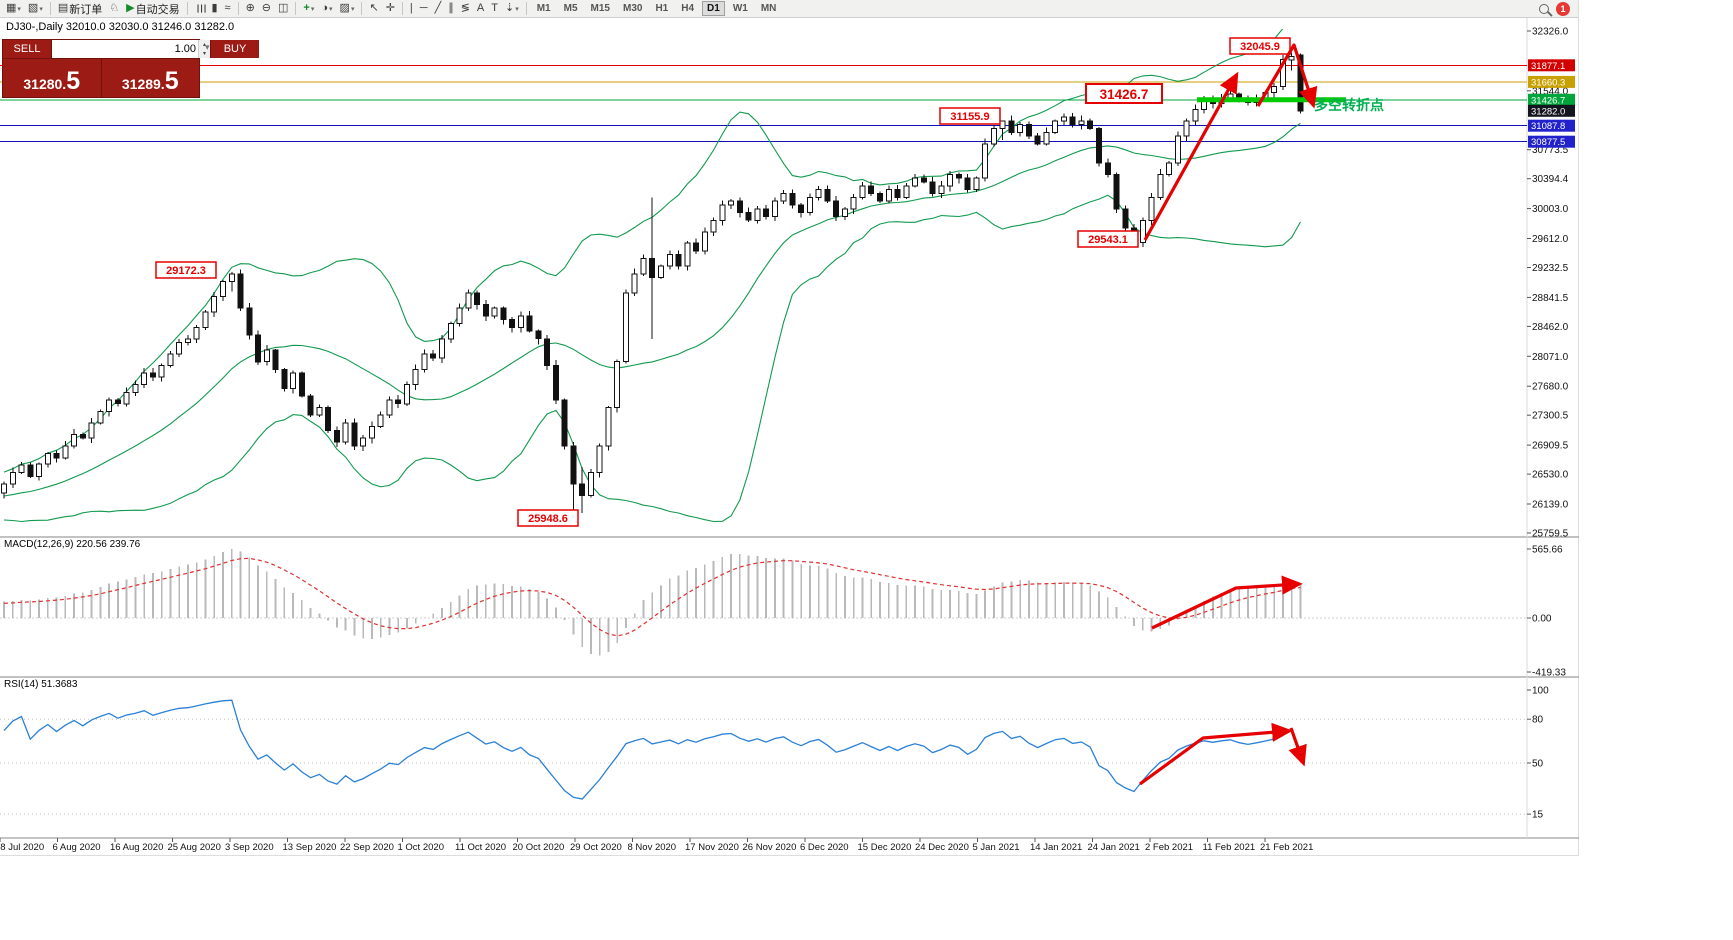 Image resolution: width=1733 pixels, height=940 pixels. I want to click on new-chart-button: ▦ ▾, so click(13, 9).